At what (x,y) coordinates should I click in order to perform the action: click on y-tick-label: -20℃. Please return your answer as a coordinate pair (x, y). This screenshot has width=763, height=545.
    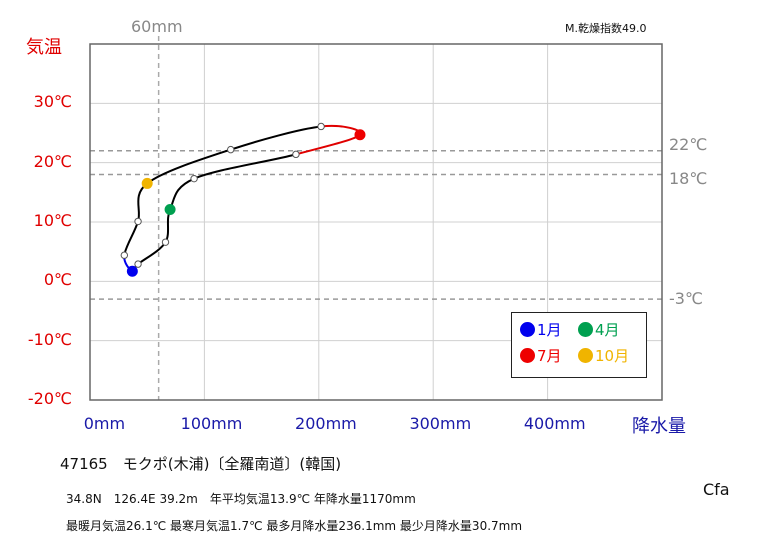
    Looking at the image, I should click on (49, 398).